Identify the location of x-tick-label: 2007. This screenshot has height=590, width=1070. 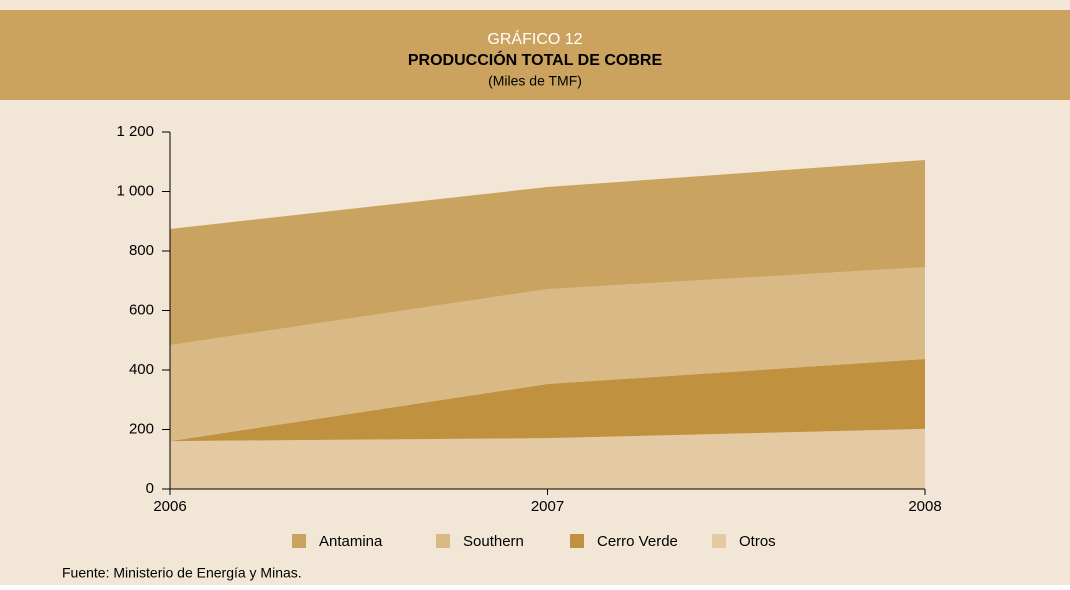
(547, 506).